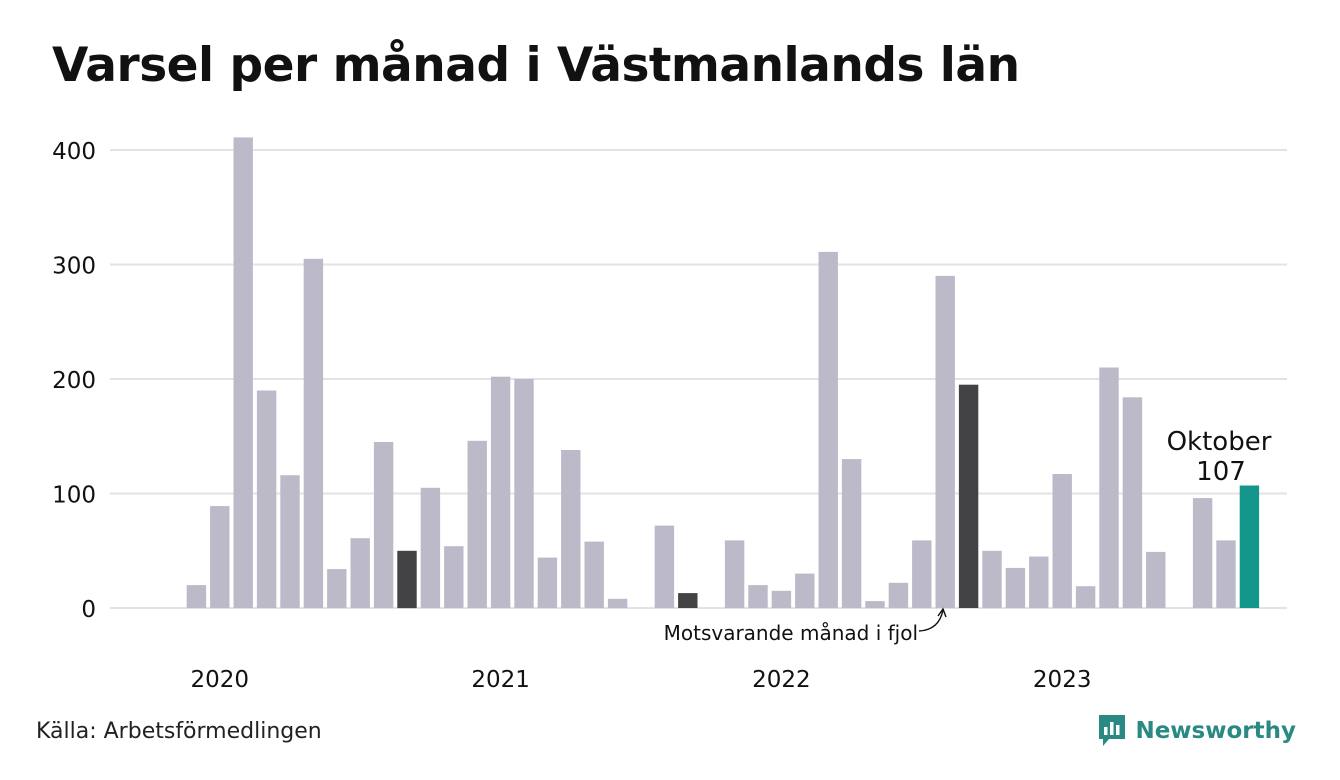 This screenshot has width=1340, height=780. What do you see at coordinates (1219, 442) in the screenshot?
I see `current-month-label: Oktober` at bounding box center [1219, 442].